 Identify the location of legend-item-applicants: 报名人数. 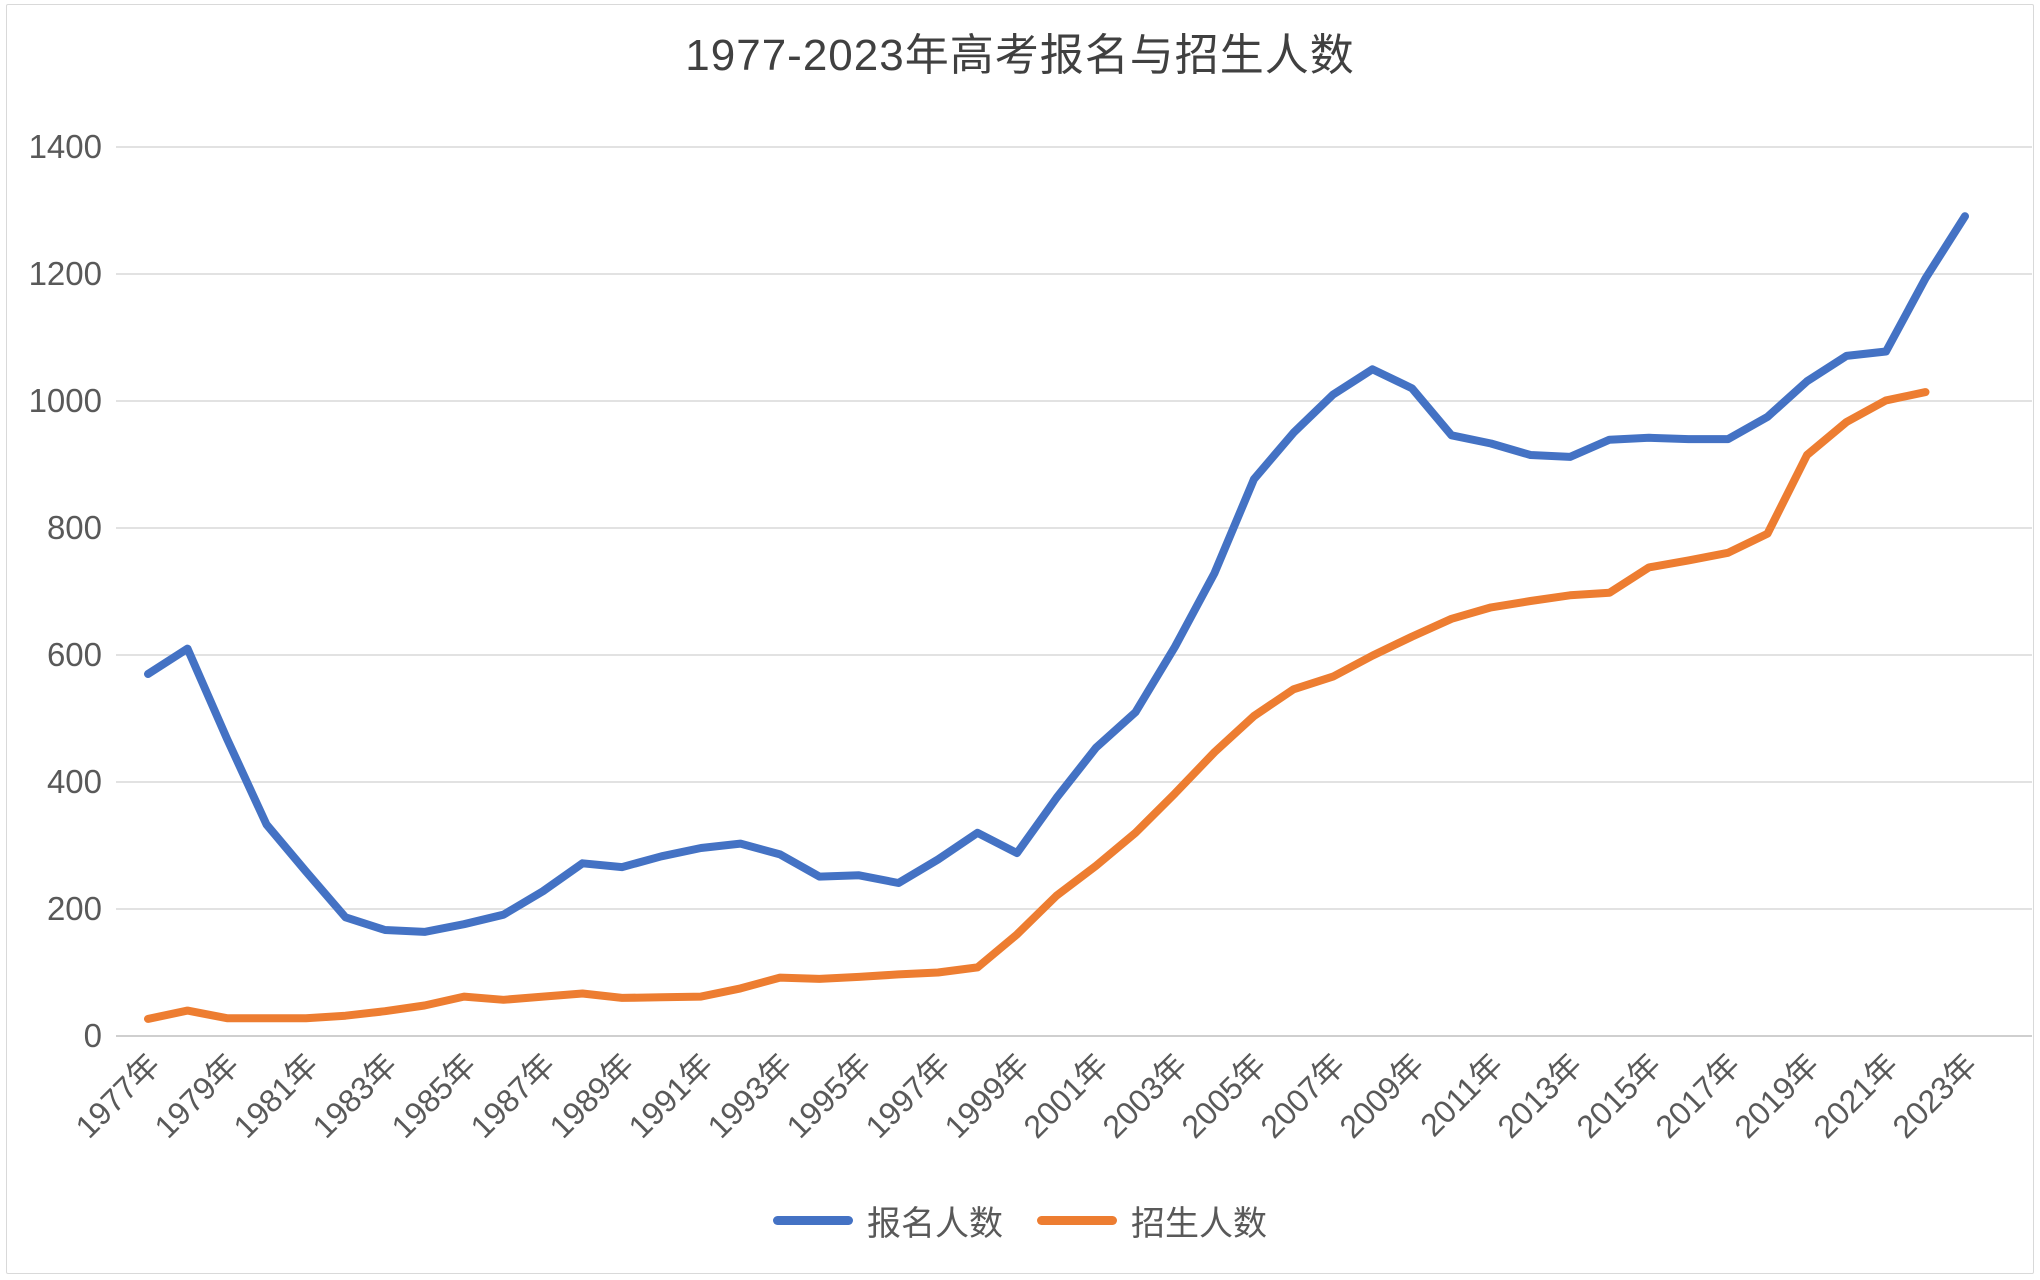
(888, 1220).